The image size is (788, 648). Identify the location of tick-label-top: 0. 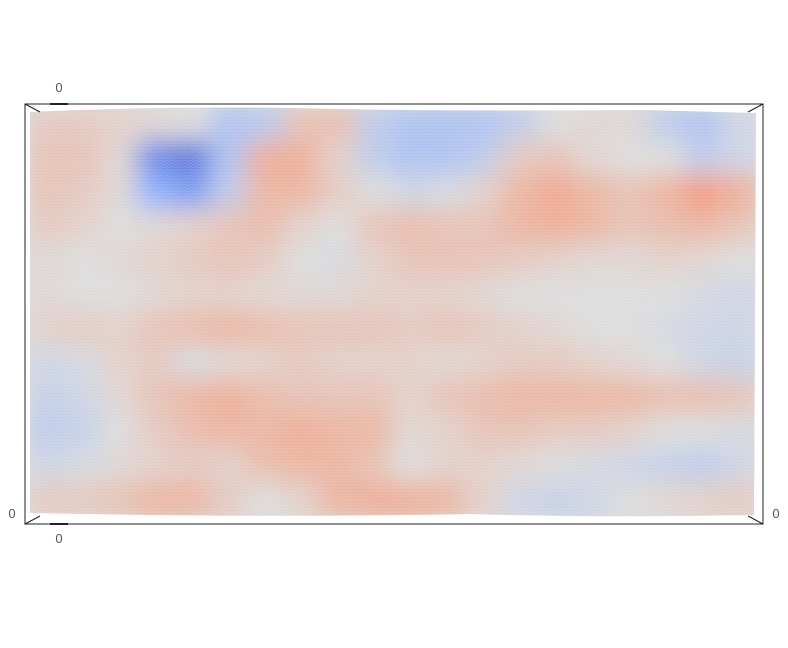
(58, 87).